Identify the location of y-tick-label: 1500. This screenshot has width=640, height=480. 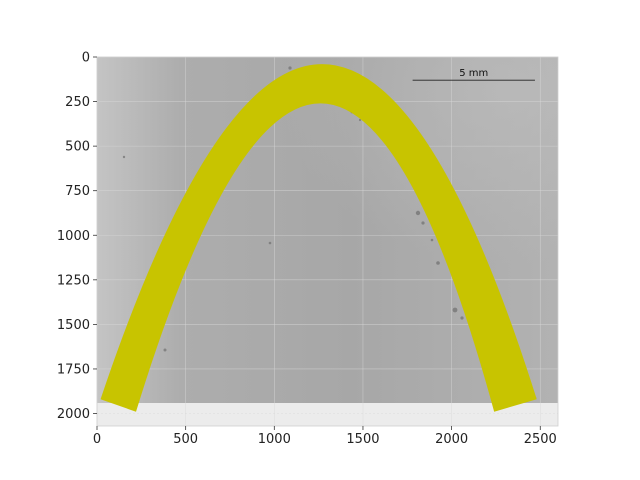
(73, 325).